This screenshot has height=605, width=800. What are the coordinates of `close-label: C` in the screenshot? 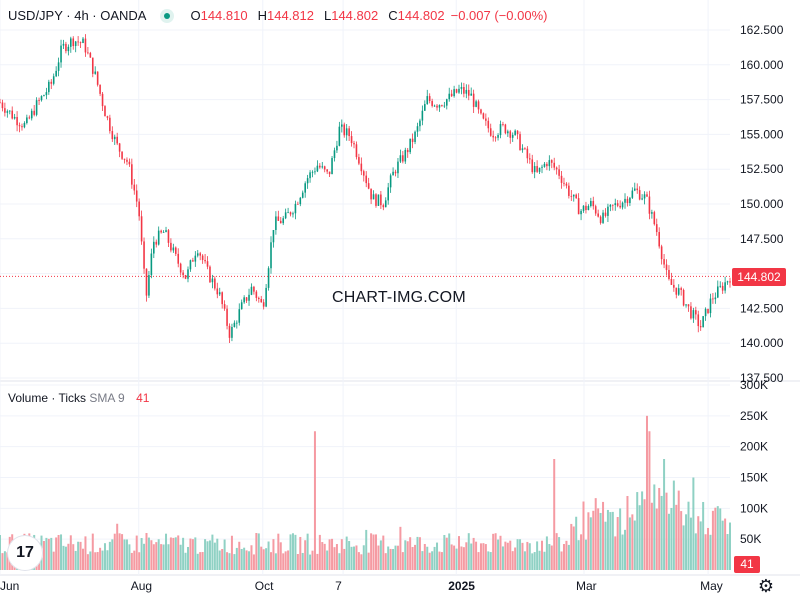 It's located at (393, 15).